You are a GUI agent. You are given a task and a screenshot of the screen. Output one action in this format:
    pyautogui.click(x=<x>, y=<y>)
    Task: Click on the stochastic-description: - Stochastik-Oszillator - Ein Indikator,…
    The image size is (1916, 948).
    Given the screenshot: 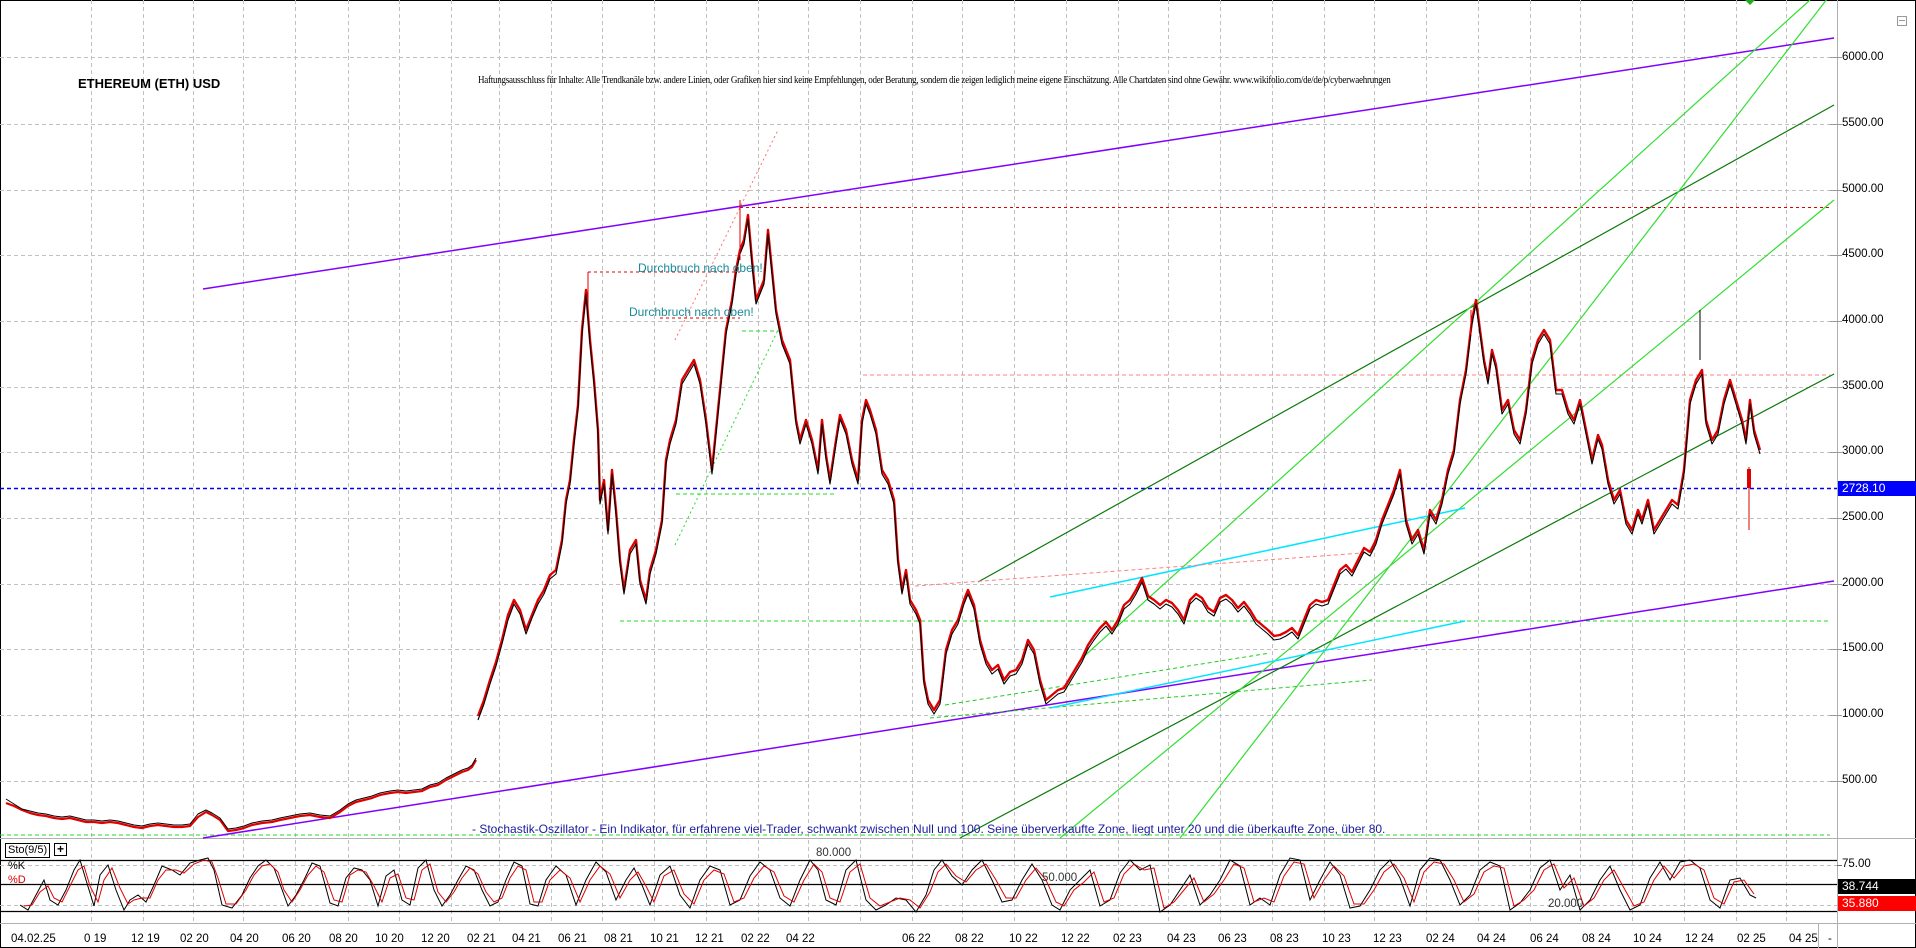 What is the action you would take?
    pyautogui.click(x=929, y=829)
    